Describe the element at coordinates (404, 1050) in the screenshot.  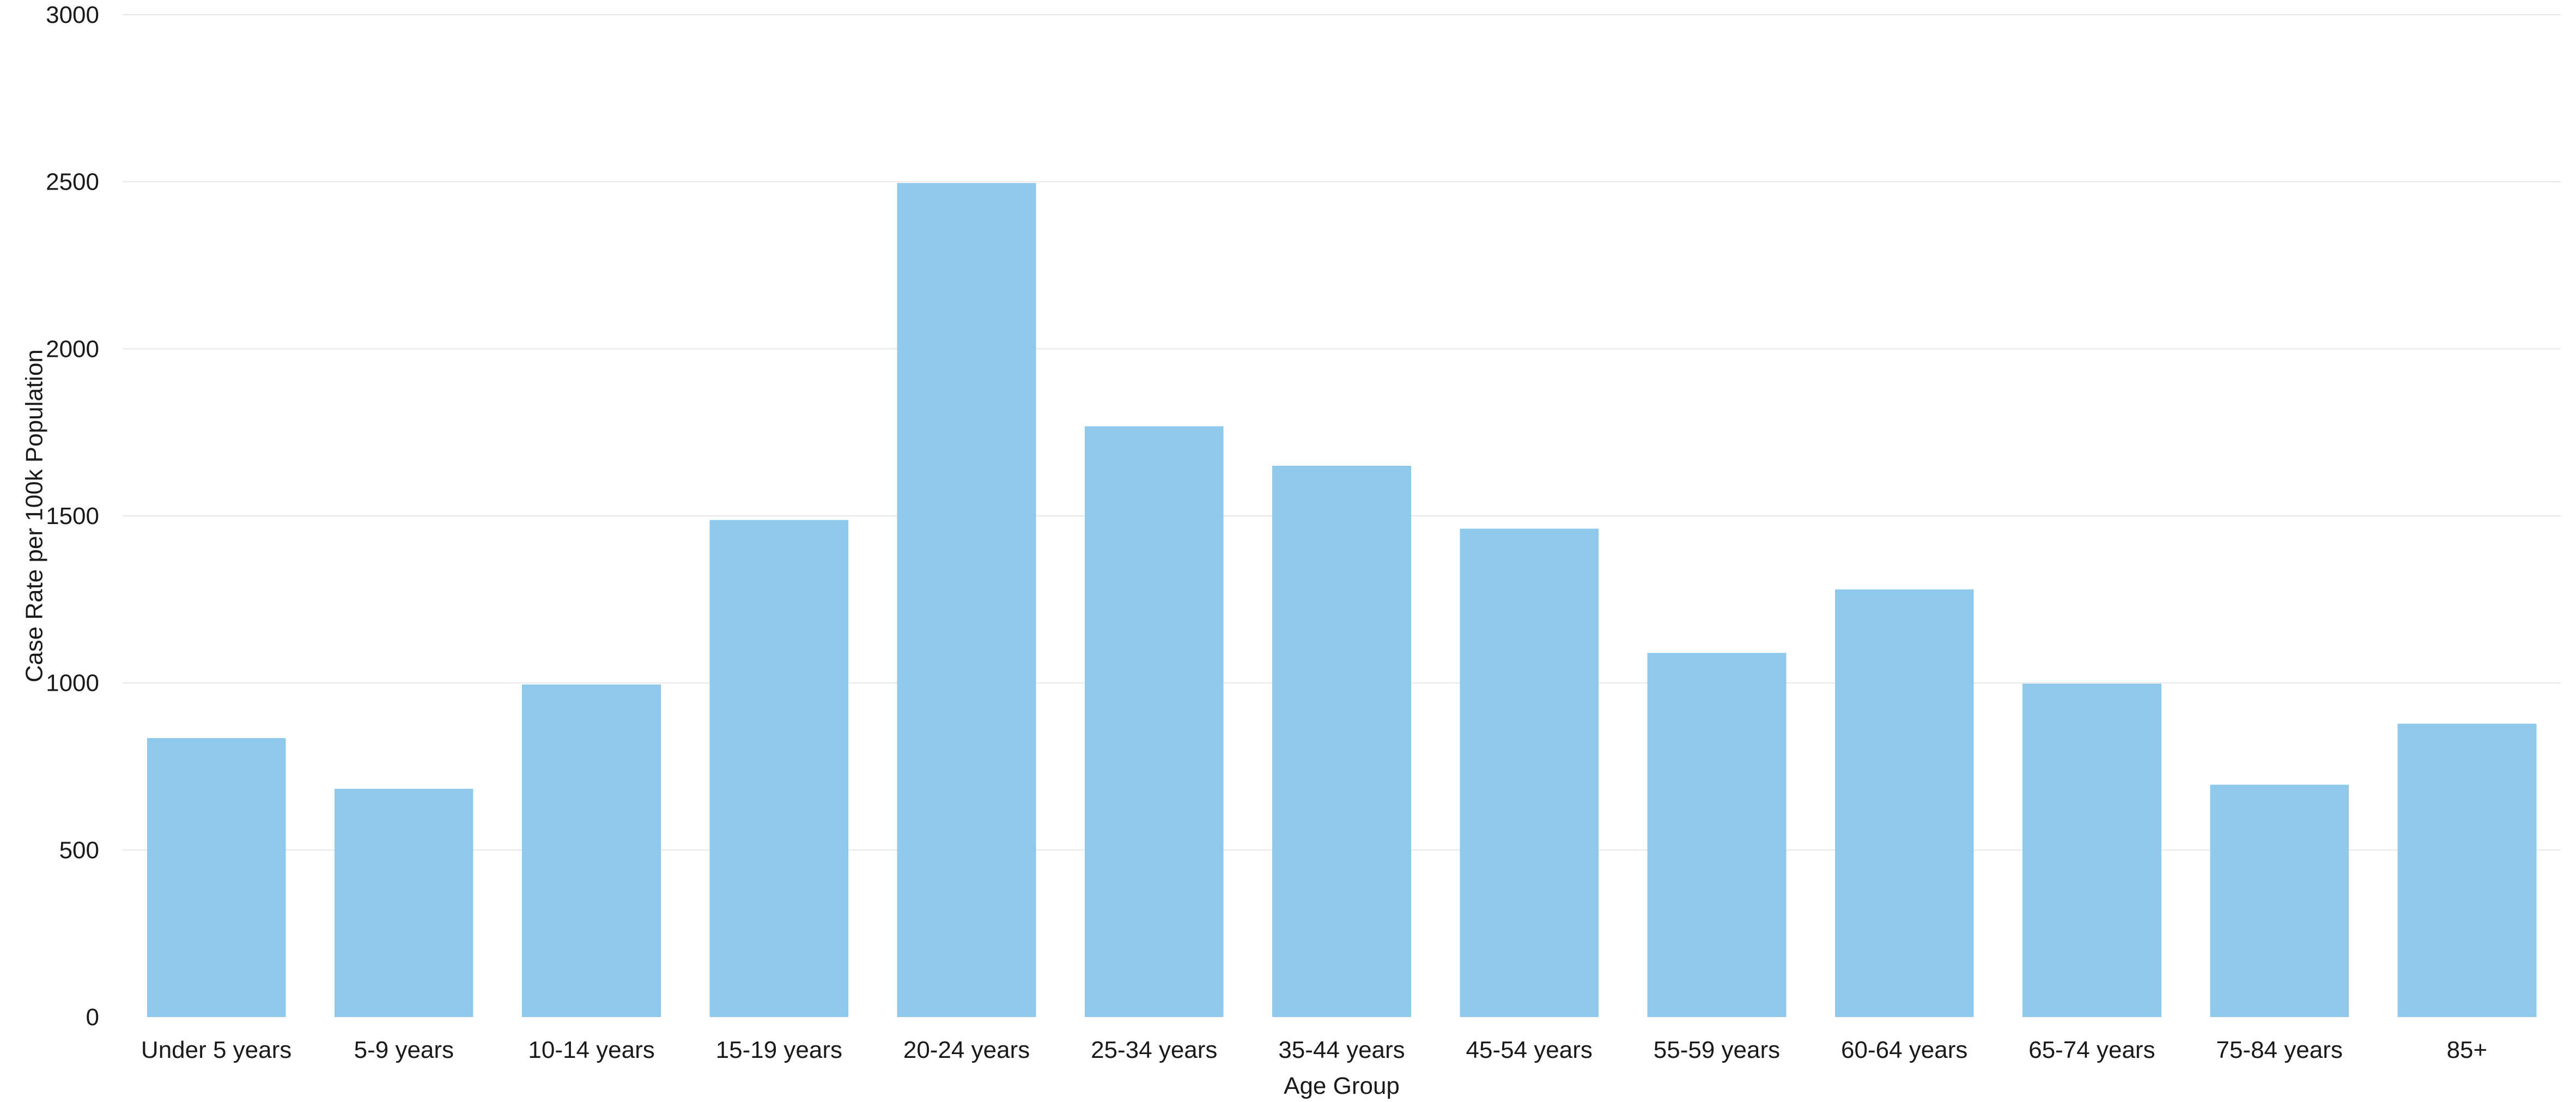
I see `x-tick-label: 5-9 years` at that location.